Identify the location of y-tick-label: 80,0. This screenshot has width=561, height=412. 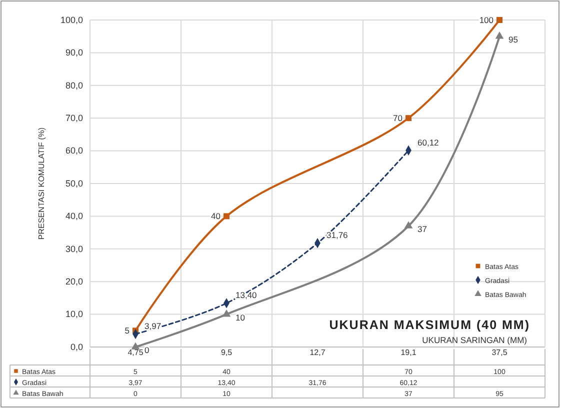
(74, 85).